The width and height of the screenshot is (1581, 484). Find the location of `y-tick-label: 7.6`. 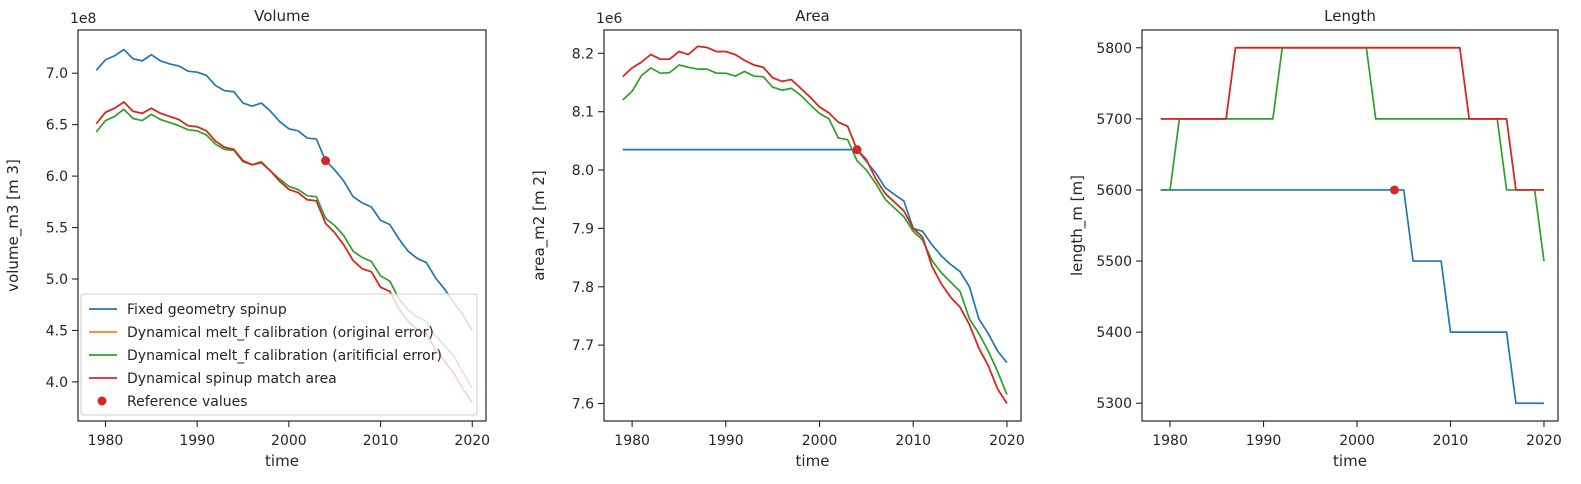

y-tick-label: 7.6 is located at coordinates (583, 404).